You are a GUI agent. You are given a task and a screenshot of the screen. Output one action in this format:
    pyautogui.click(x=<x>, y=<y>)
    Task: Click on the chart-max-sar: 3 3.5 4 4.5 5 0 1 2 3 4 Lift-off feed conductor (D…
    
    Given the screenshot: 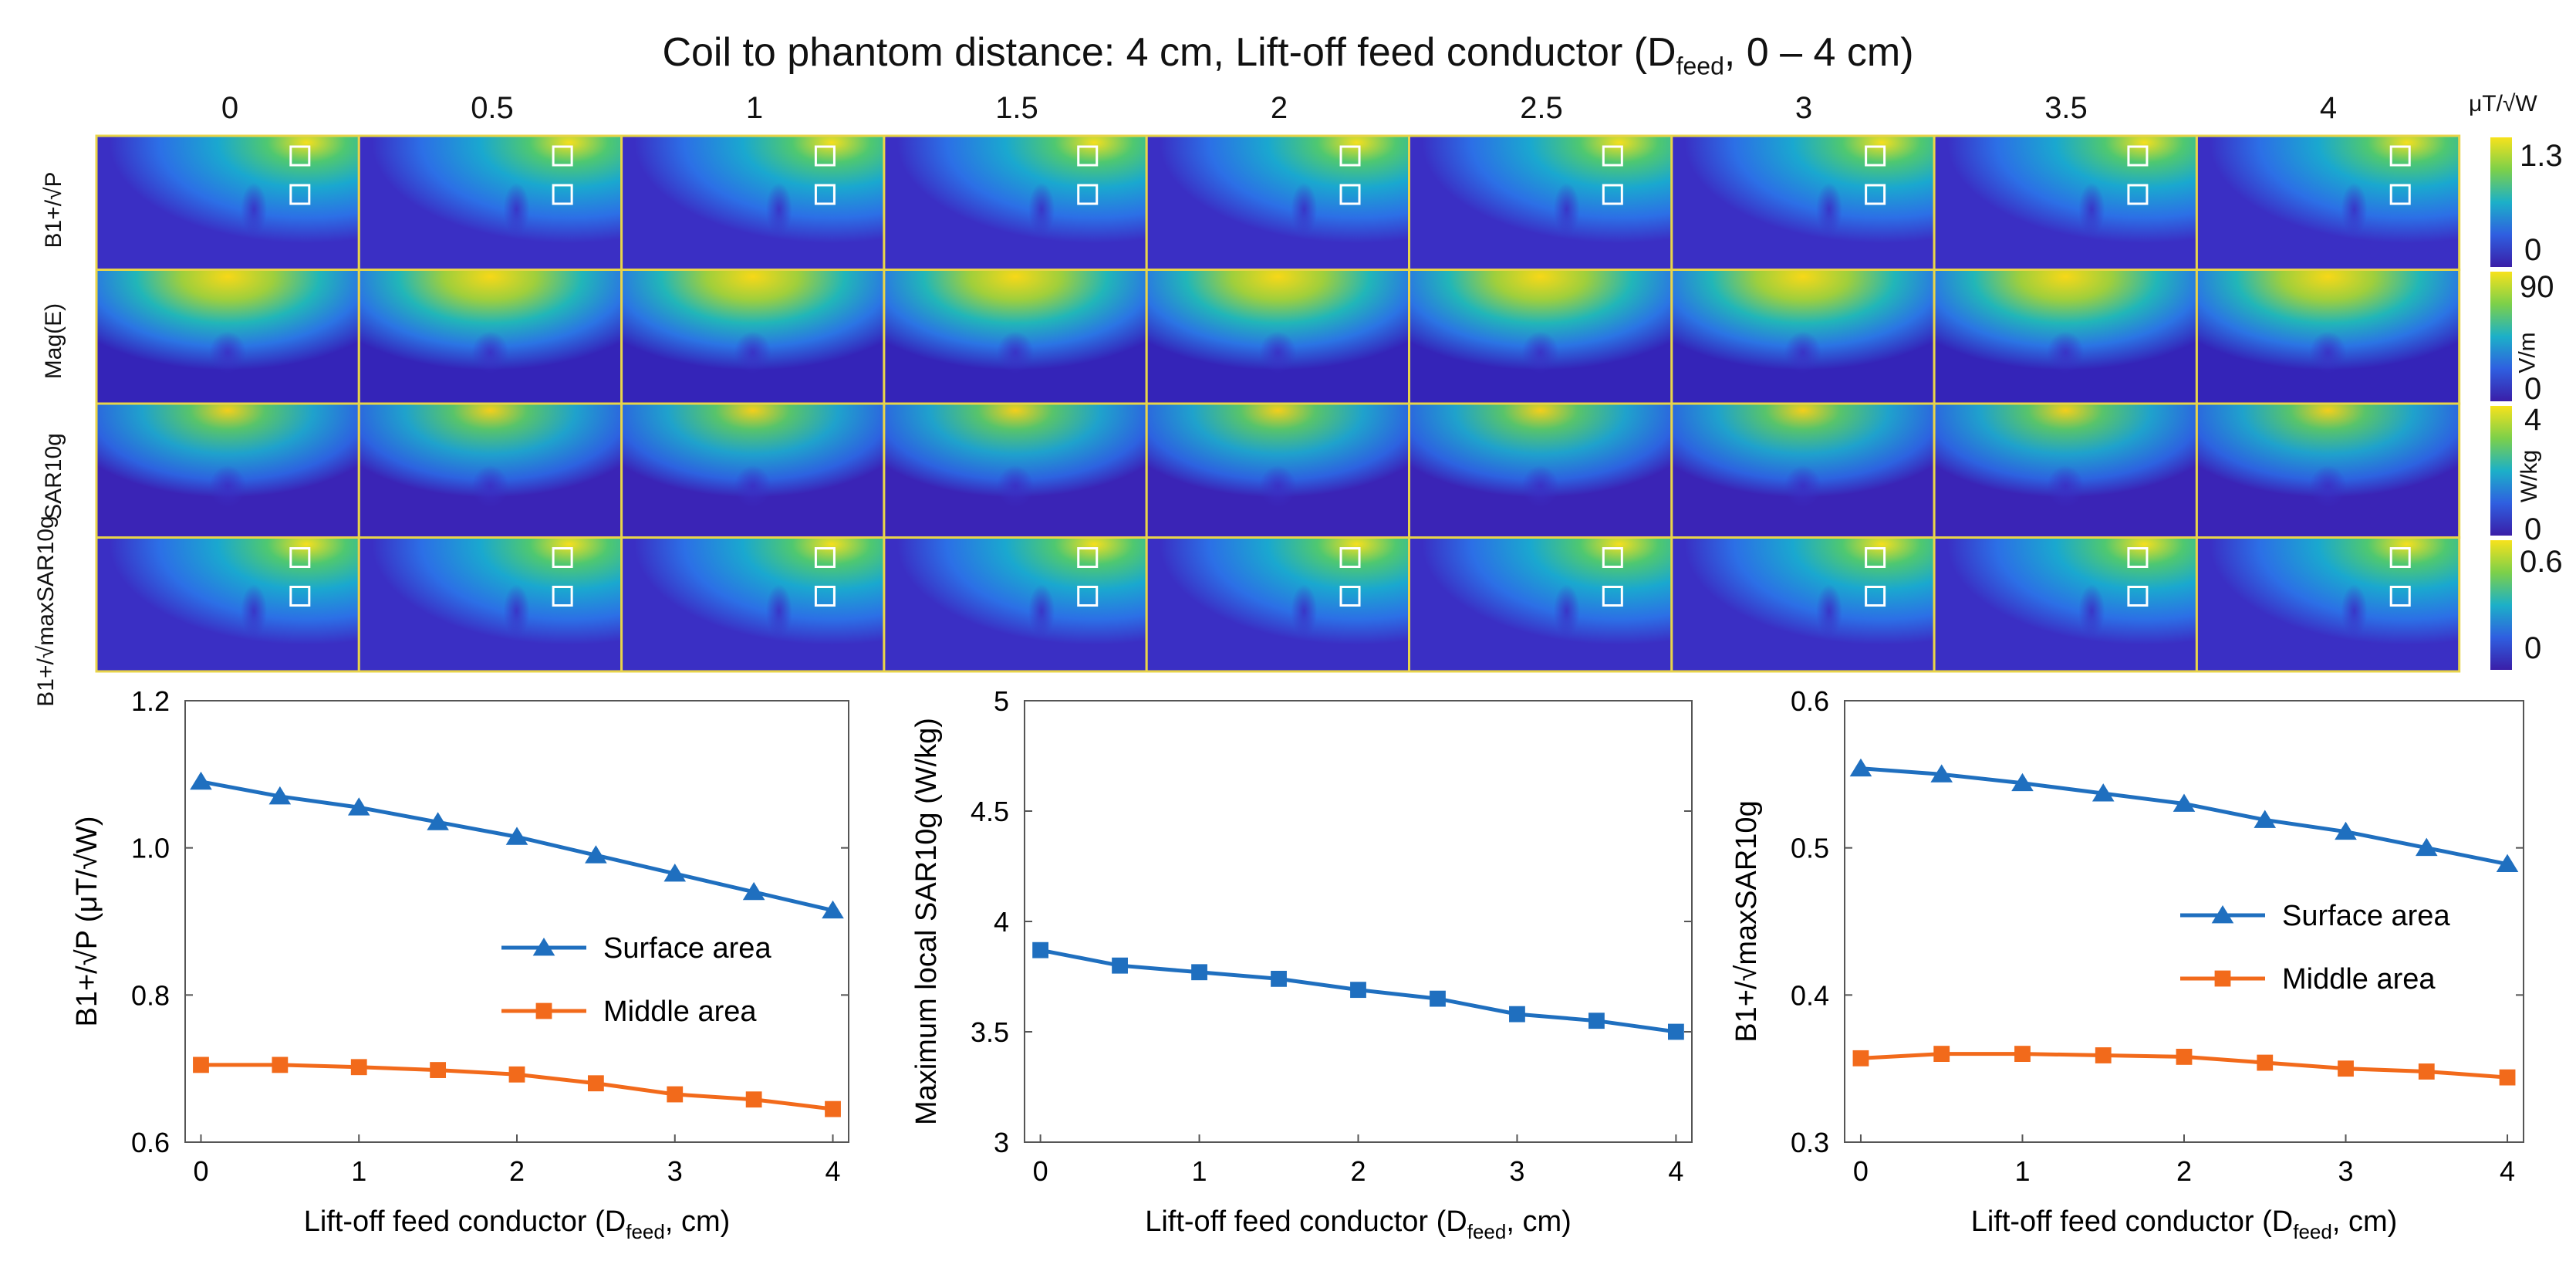 What is the action you would take?
    pyautogui.click(x=1302, y=964)
    